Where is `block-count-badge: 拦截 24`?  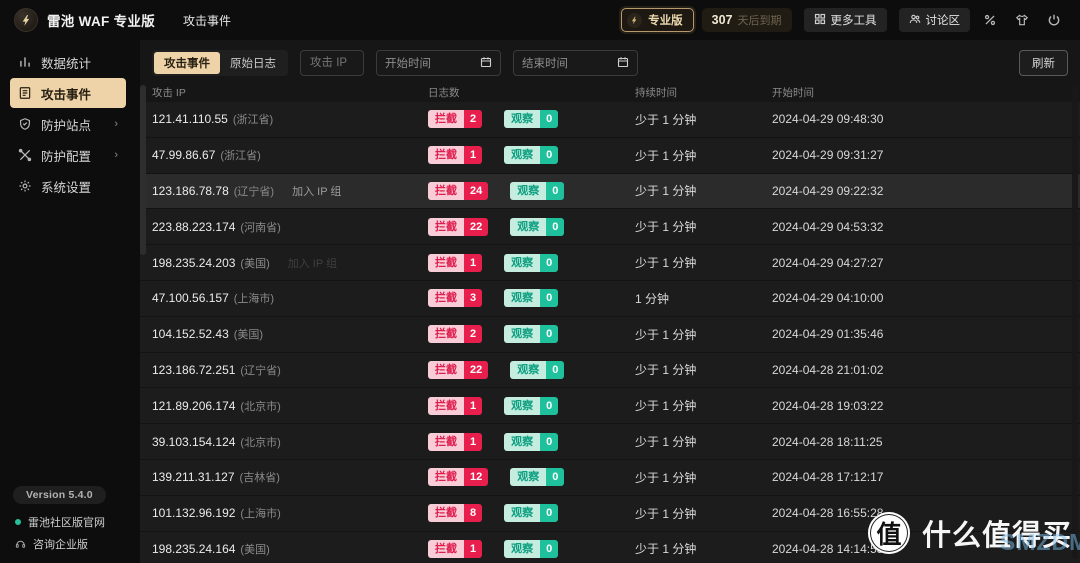
block-count-badge: 拦截 24 is located at coordinates (458, 190).